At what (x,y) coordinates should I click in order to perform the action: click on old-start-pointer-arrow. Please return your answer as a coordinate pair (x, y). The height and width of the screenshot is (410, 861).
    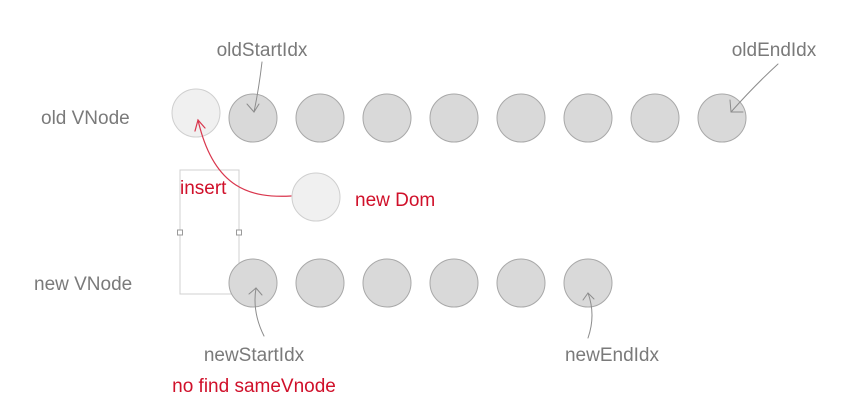
    Looking at the image, I should click on (254, 87).